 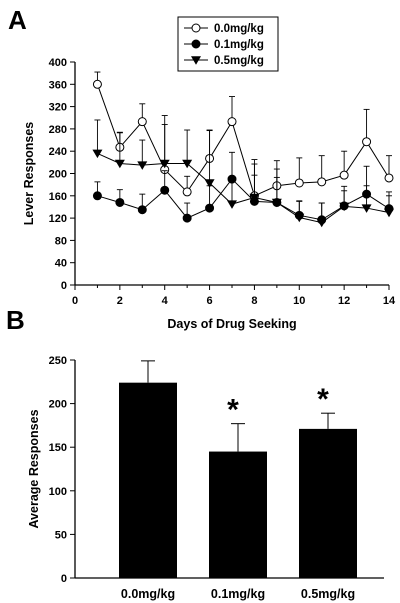 What do you see at coordinates (239, 61) in the screenshot?
I see `legend-label: 0.5mg/kg` at bounding box center [239, 61].